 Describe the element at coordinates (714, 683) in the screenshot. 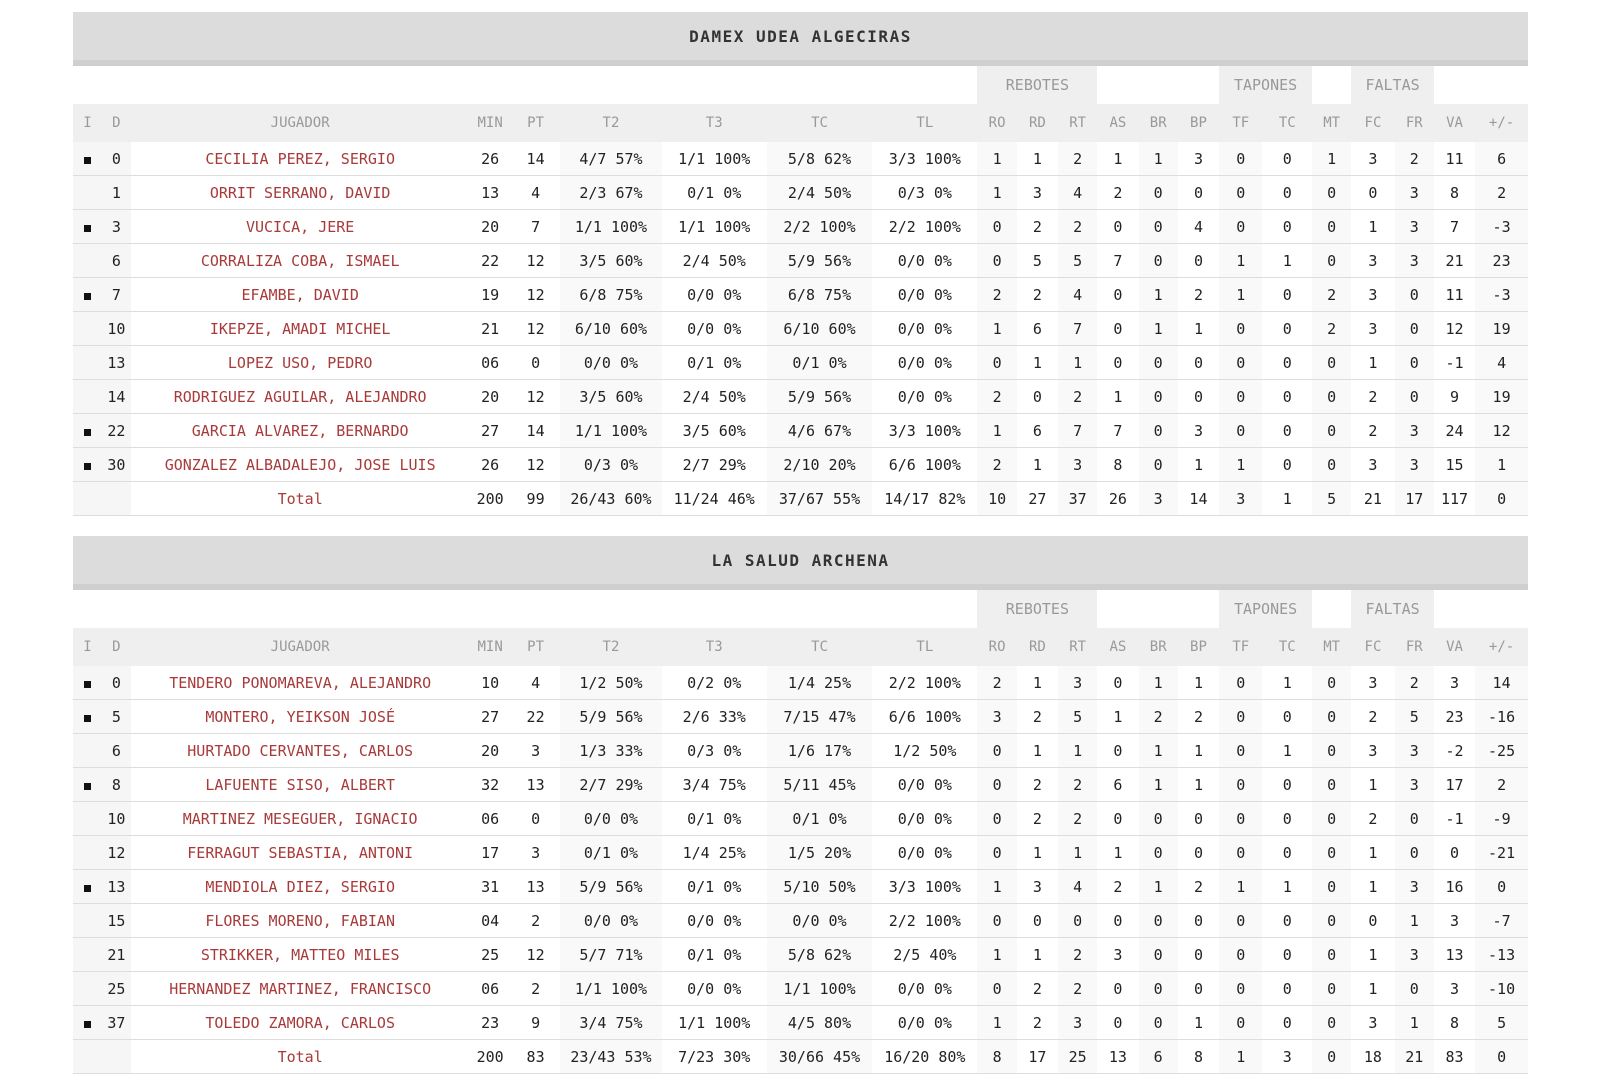

I see `stat-t3: 0/2 0%` at that location.